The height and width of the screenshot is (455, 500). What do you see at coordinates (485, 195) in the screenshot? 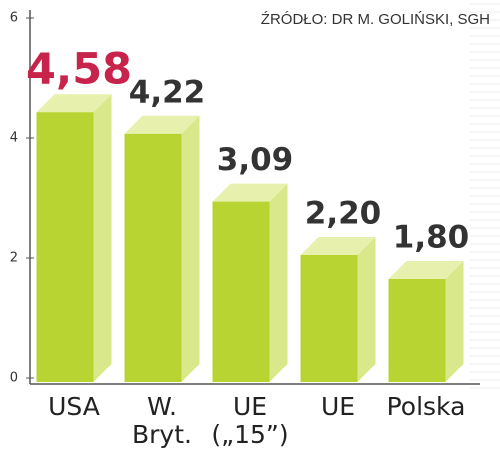
I see `background-texture` at bounding box center [485, 195].